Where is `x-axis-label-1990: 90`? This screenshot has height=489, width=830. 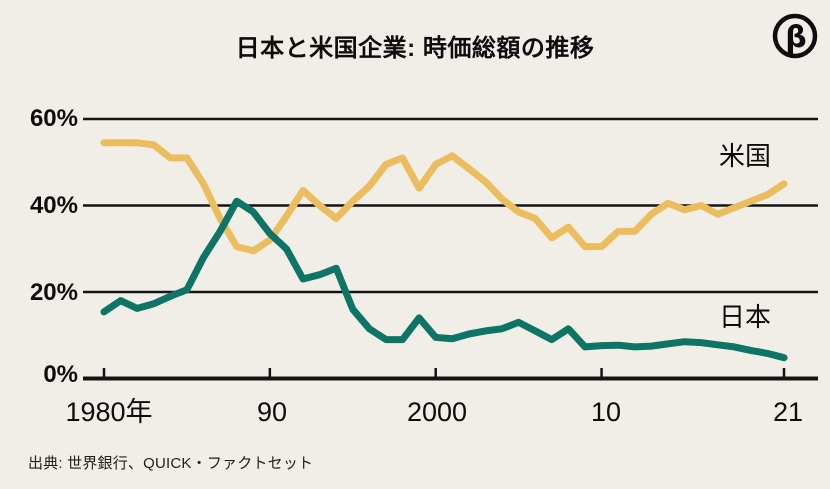 x-axis-label-1990: 90 is located at coordinates (272, 412).